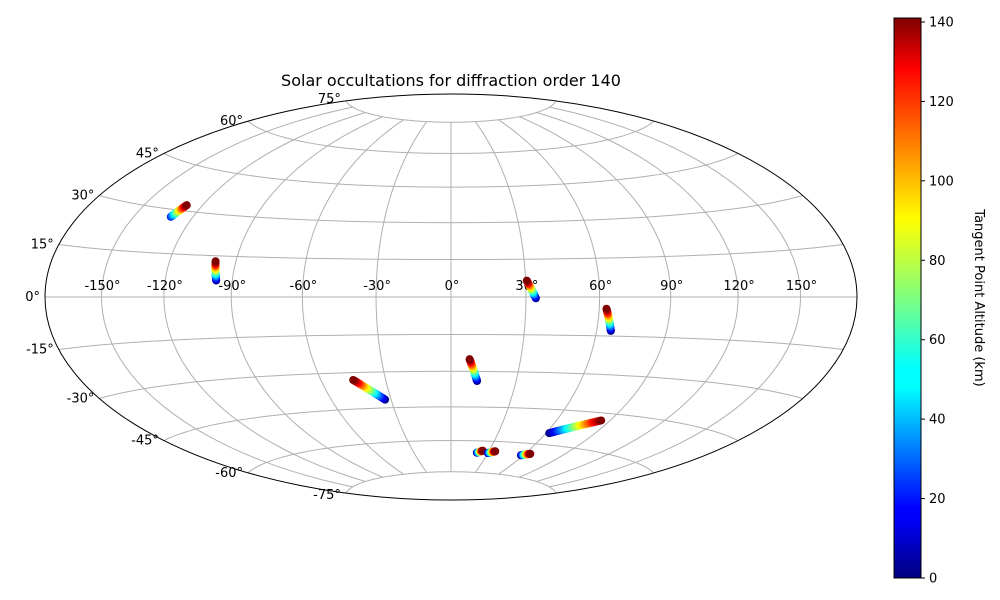 The height and width of the screenshot is (600, 1000). I want to click on colorbar-tick-label: 120, so click(941, 102).